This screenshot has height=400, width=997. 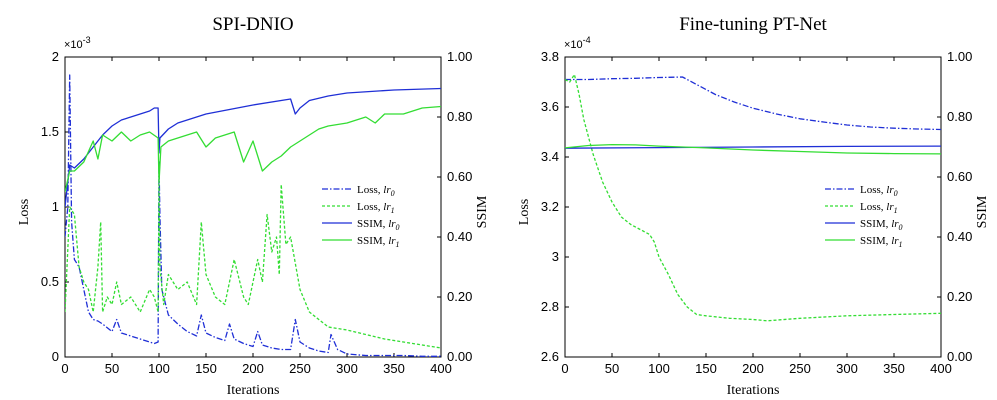 What do you see at coordinates (376, 191) in the screenshot?
I see `chart1-legend-label: Loss, lr0` at bounding box center [376, 191].